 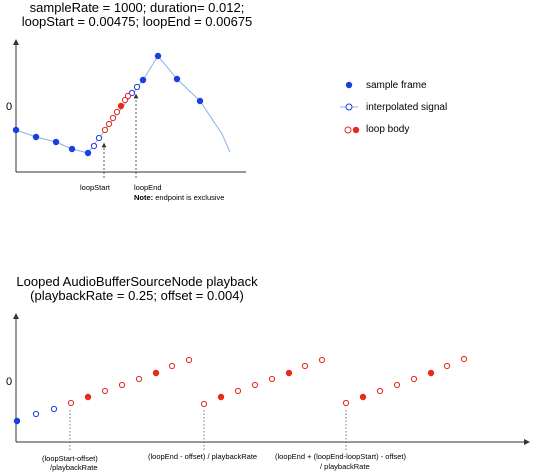 I want to click on legend-sample-frame-icon, so click(x=349, y=85).